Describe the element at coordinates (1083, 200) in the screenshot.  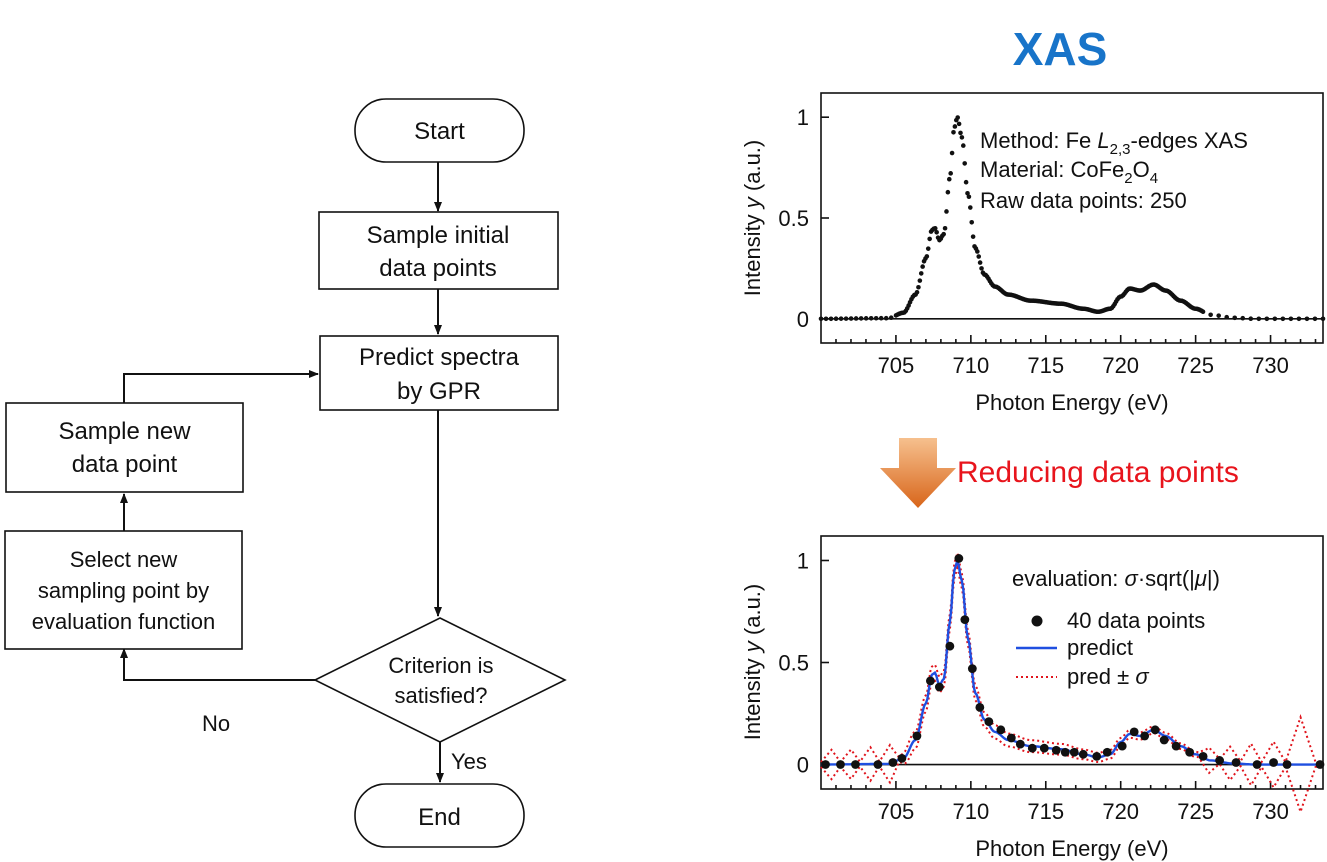
I see `annotation-raw: Raw data points: 250` at that location.